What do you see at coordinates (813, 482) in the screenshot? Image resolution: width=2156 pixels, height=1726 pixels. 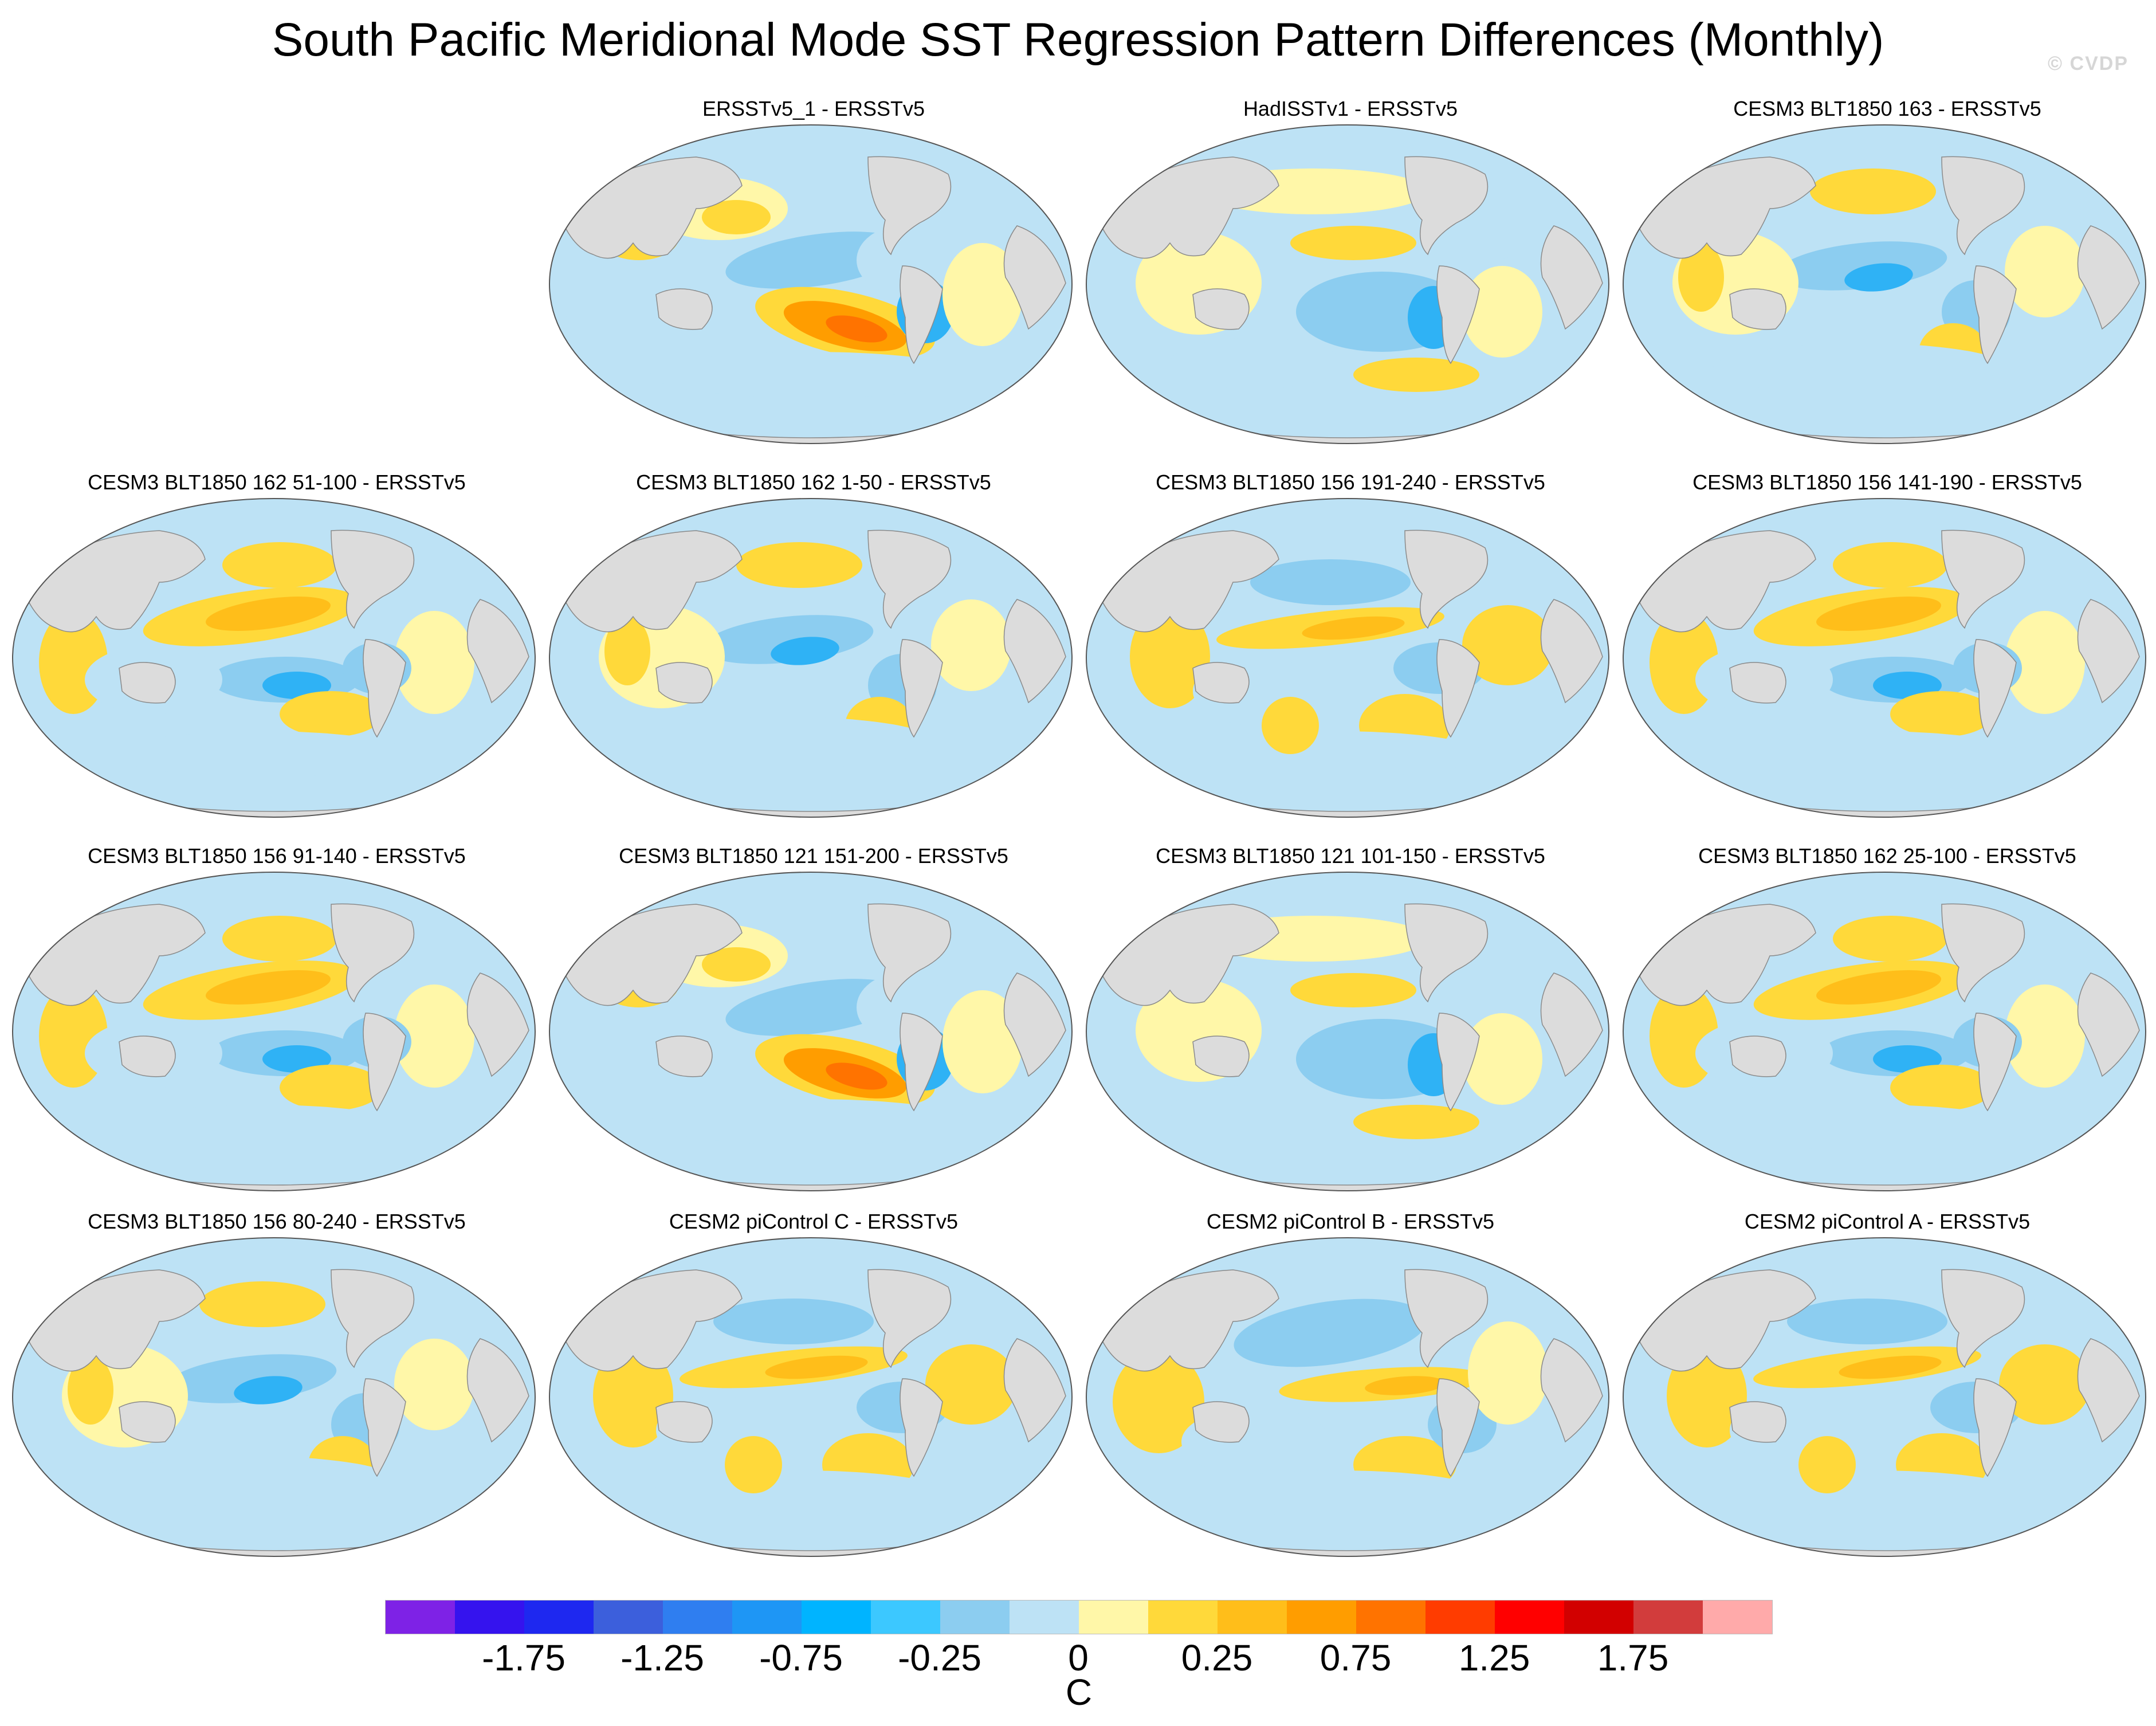 I see `panel-title: CESM3 BLT1850 162 1-50 - ERSSTv5` at bounding box center [813, 482].